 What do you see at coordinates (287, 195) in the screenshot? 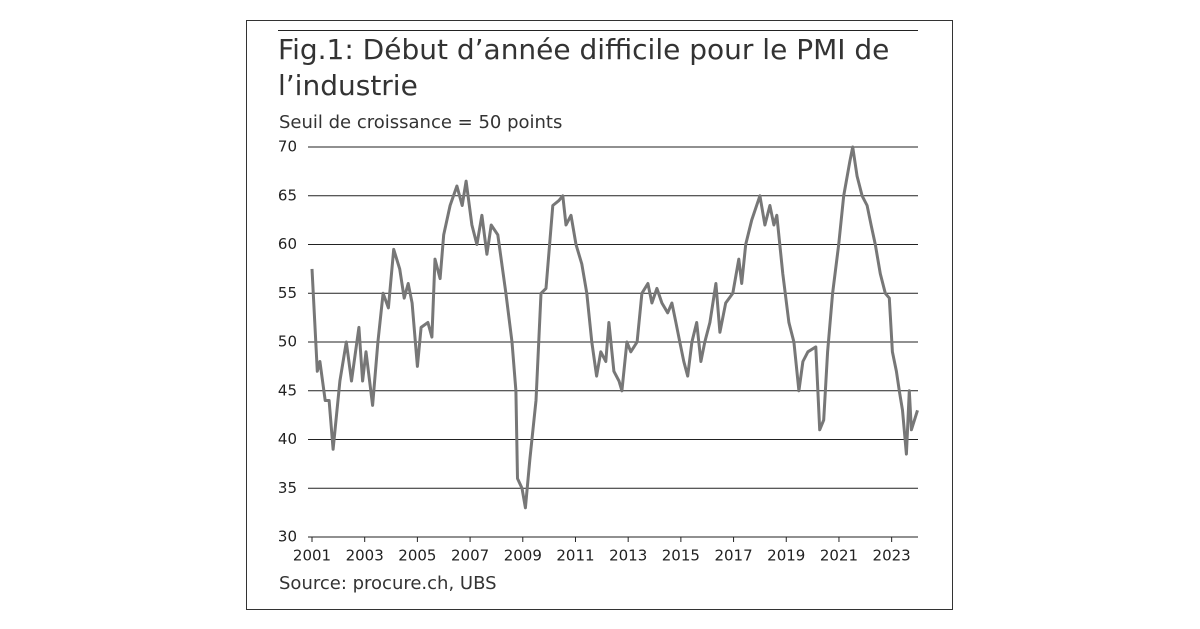
I see `y-tick-label: 65` at bounding box center [287, 195].